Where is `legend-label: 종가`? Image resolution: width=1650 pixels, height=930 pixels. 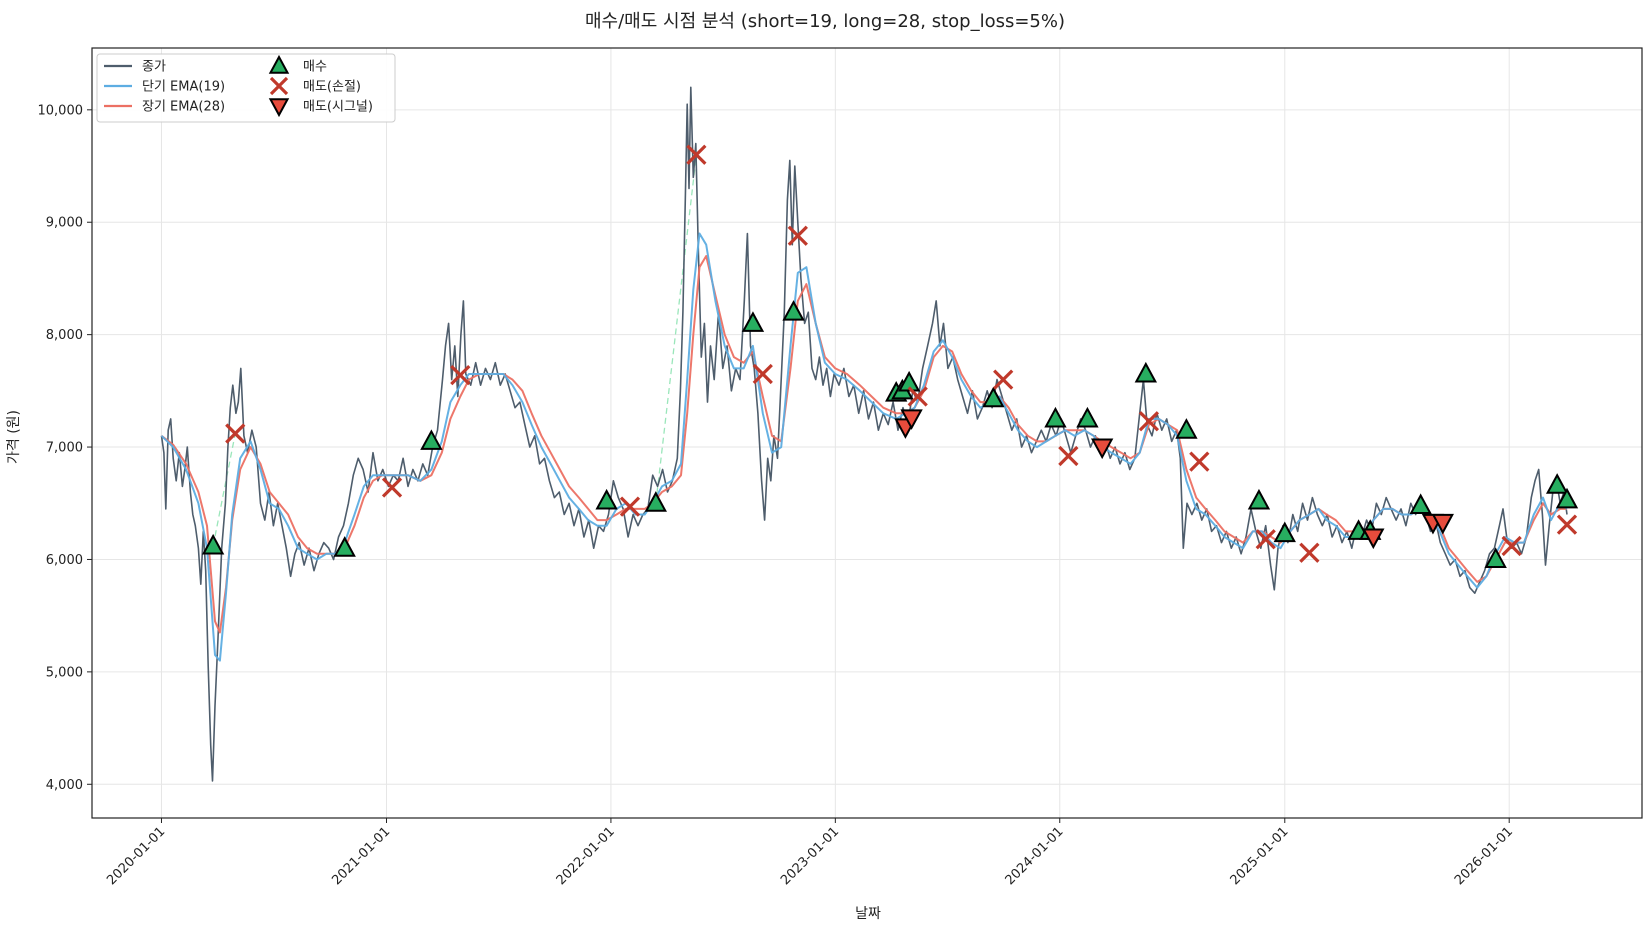
legend-label: 종가 is located at coordinates (154, 67).